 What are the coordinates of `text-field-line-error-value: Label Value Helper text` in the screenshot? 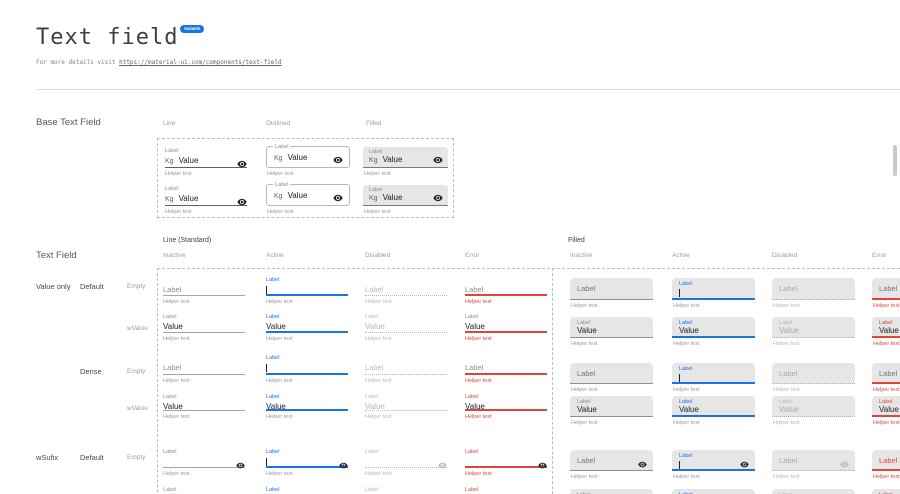 It's located at (506, 327).